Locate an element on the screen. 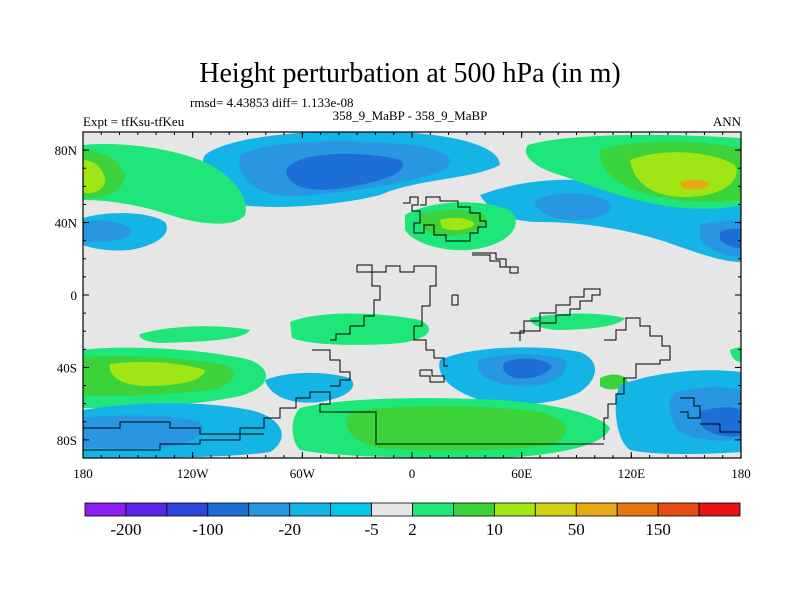 This screenshot has width=800, height=600. y-tick-label: 80S is located at coordinates (67, 440).